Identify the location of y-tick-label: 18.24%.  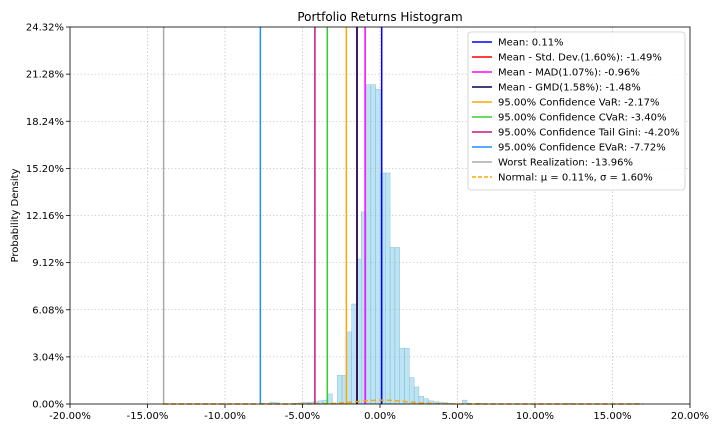
(45, 122).